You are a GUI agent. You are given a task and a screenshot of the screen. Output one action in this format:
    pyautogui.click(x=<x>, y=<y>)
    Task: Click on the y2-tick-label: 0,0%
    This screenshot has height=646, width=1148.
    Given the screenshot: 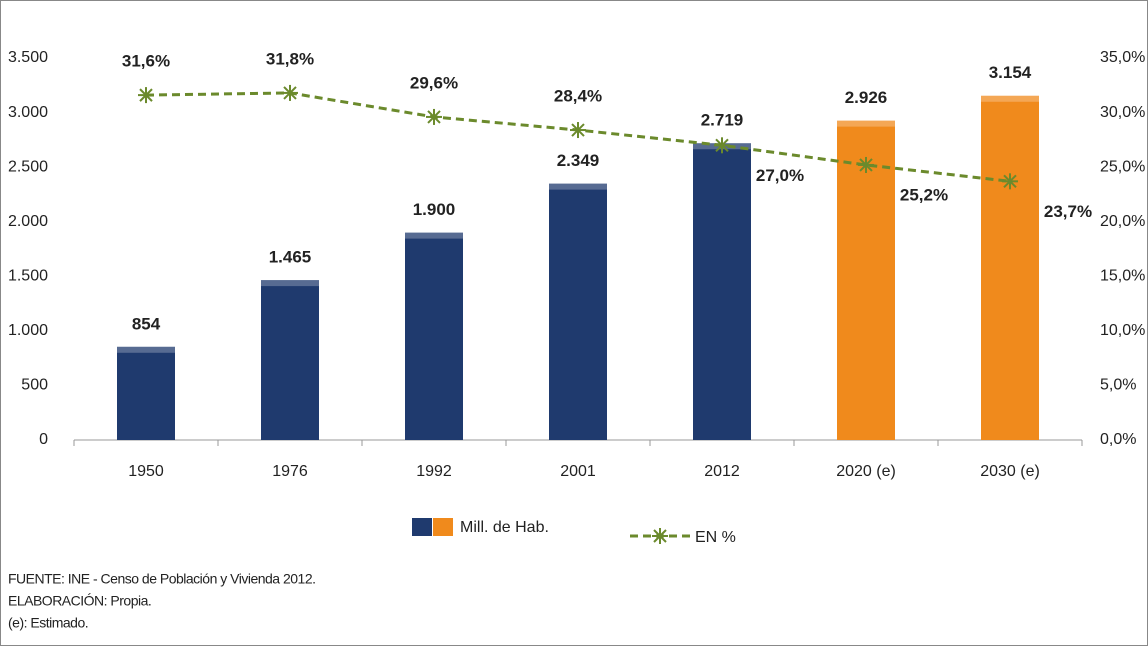 What is the action you would take?
    pyautogui.click(x=1118, y=439)
    